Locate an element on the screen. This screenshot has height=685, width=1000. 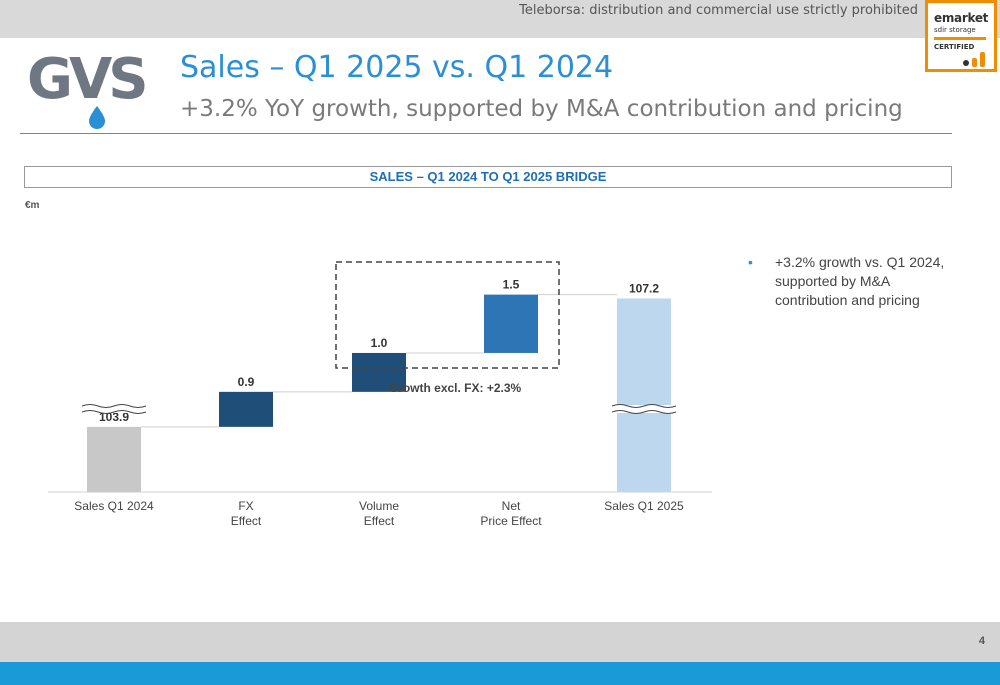
footer-bar is located at coordinates (500, 642).